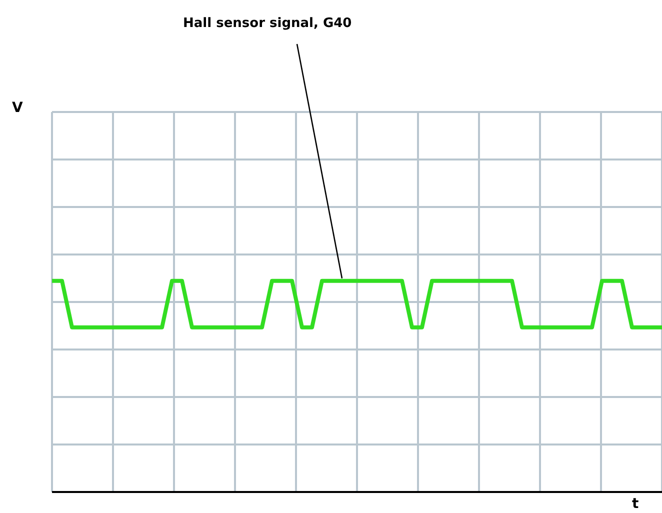  Describe the element at coordinates (635, 504) in the screenshot. I see `x-axis-title: t` at that location.